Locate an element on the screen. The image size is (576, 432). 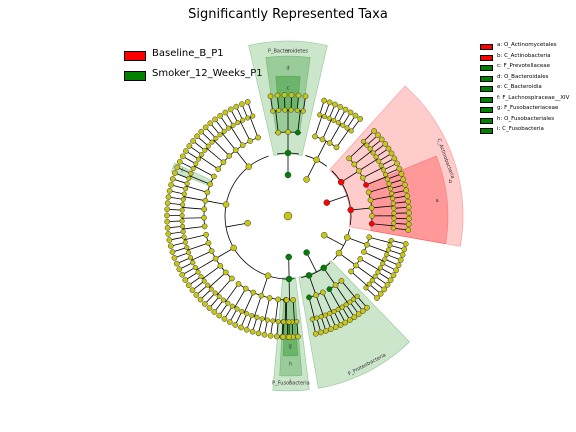
clade-letter-b: b is located at coordinates (450, 182).